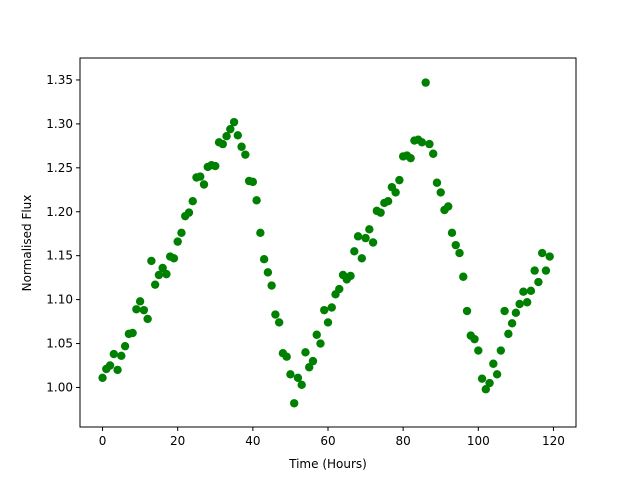 Image resolution: width=640 pixels, height=480 pixels. I want to click on x-tick-label: 120, so click(553, 441).